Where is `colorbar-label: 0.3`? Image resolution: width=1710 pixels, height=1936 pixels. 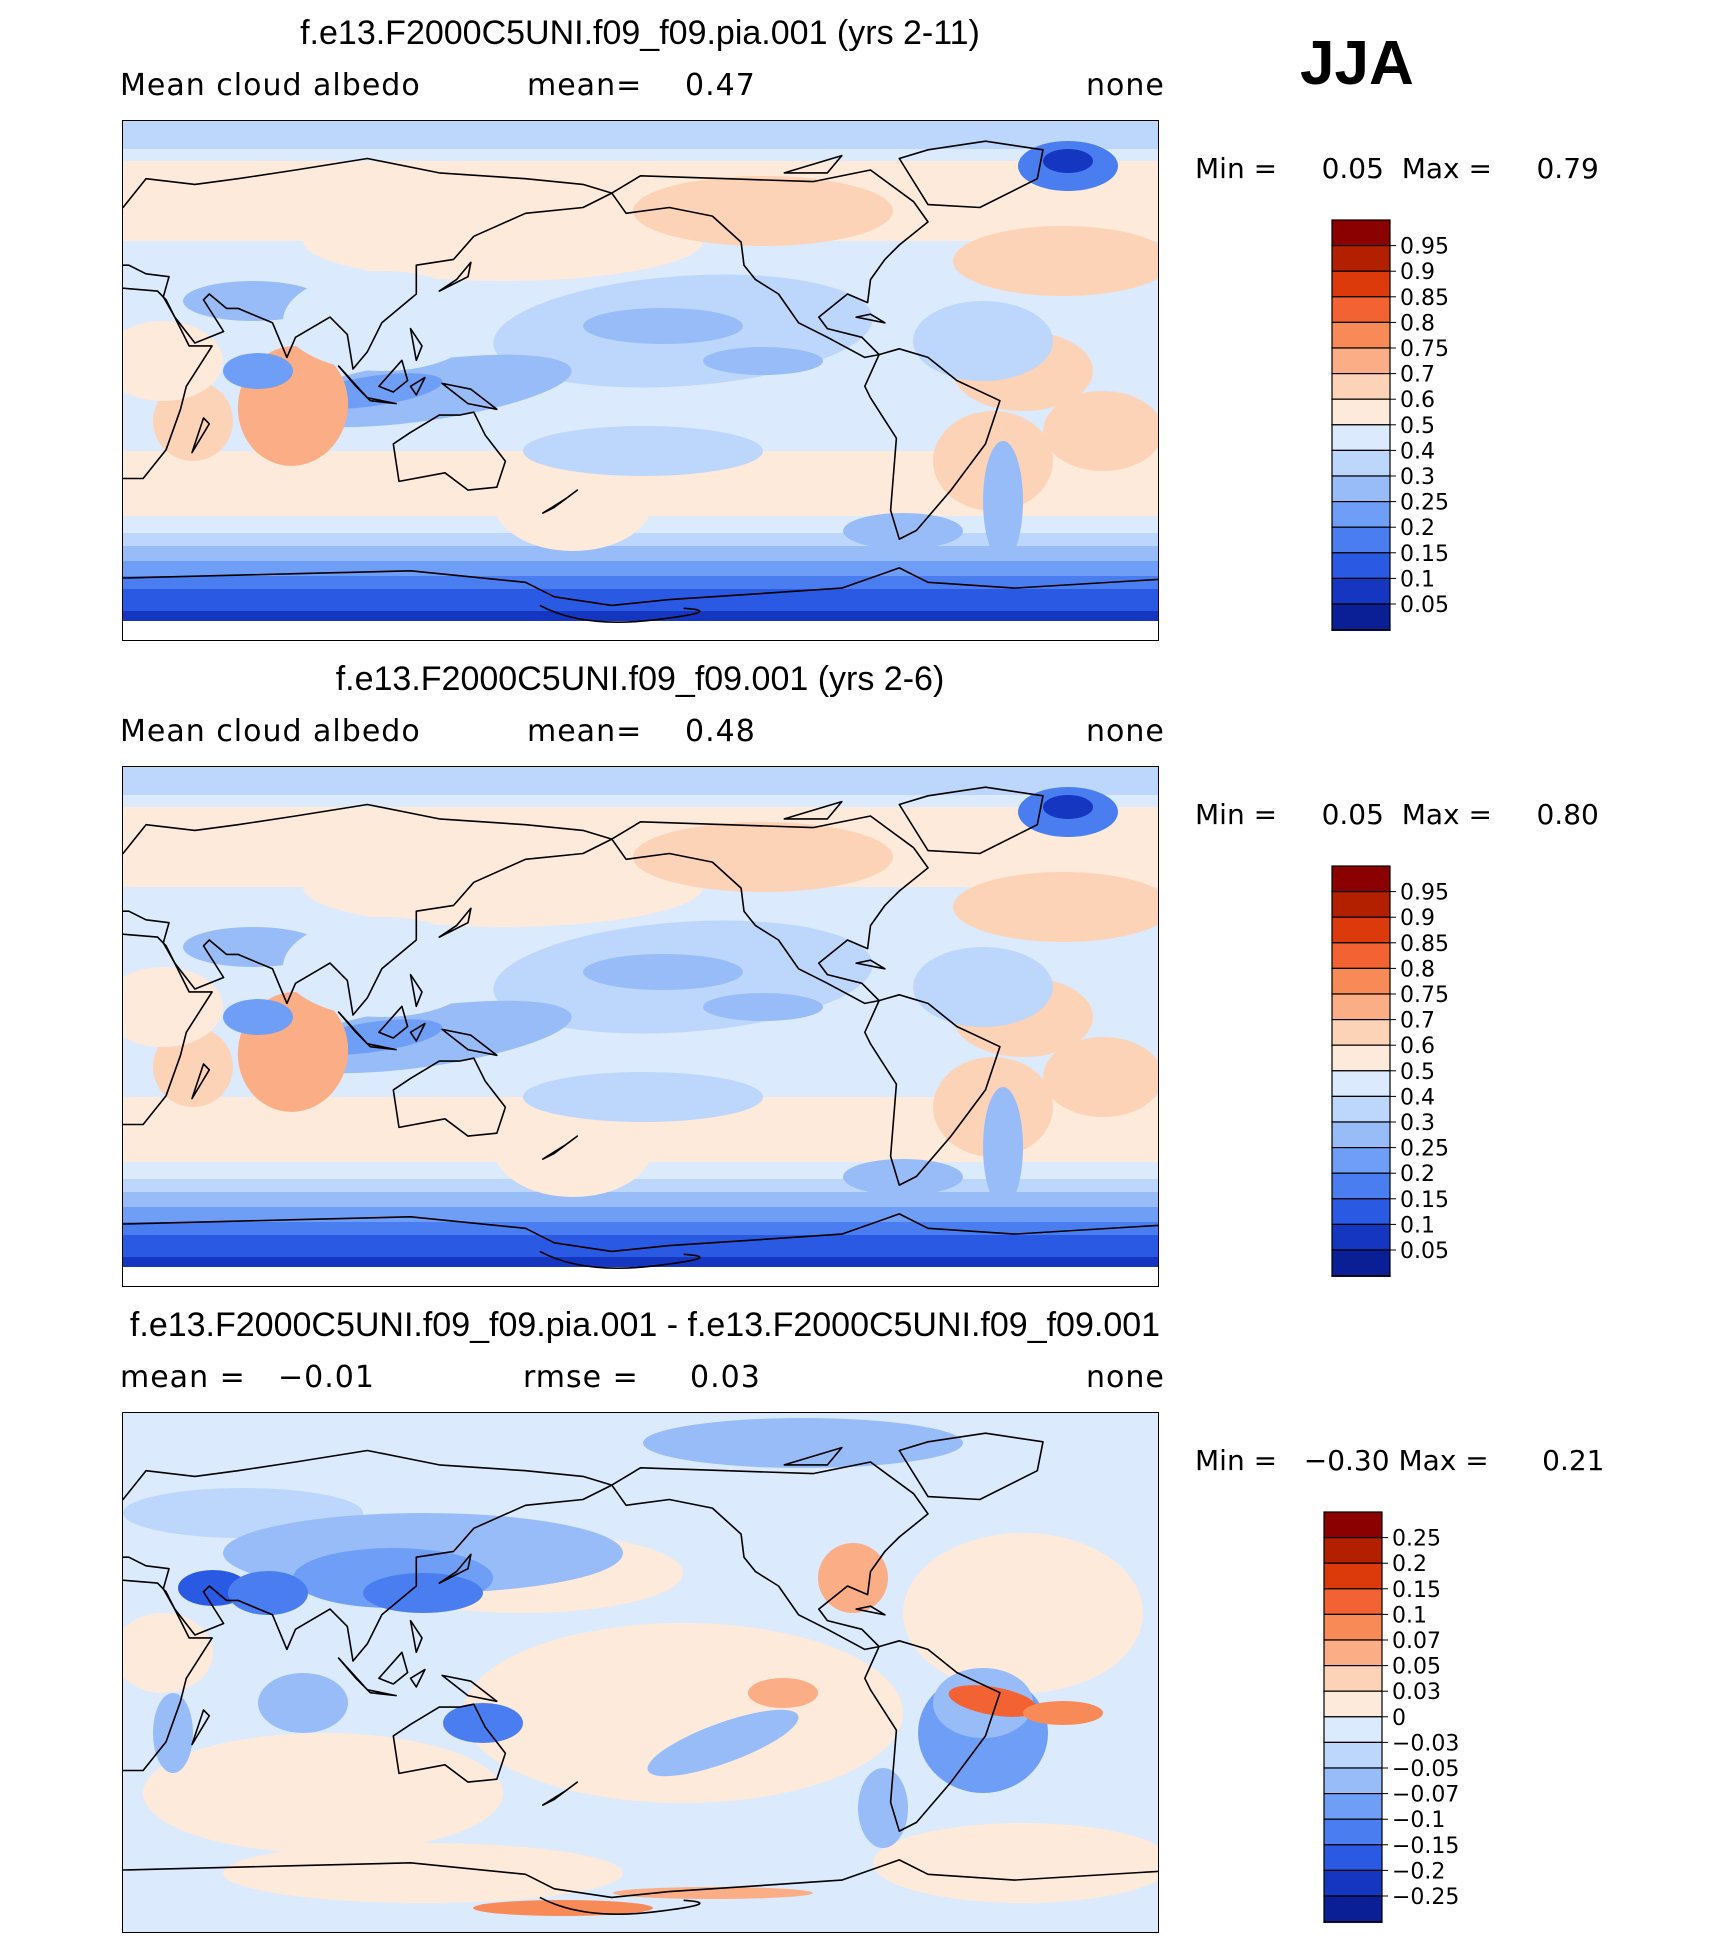
colorbar-label: 0.3 is located at coordinates (1417, 1123).